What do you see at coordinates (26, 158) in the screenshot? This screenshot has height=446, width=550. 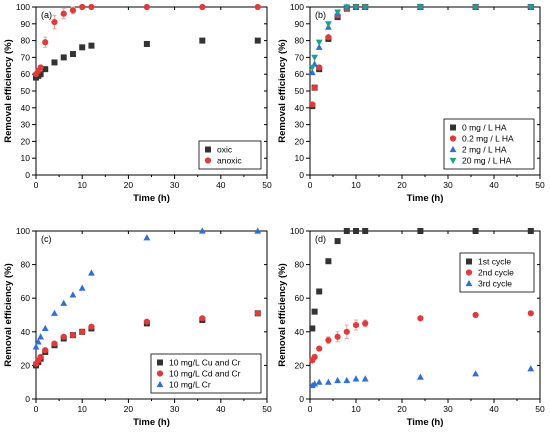 I see `y-tick-label: 10` at bounding box center [26, 158].